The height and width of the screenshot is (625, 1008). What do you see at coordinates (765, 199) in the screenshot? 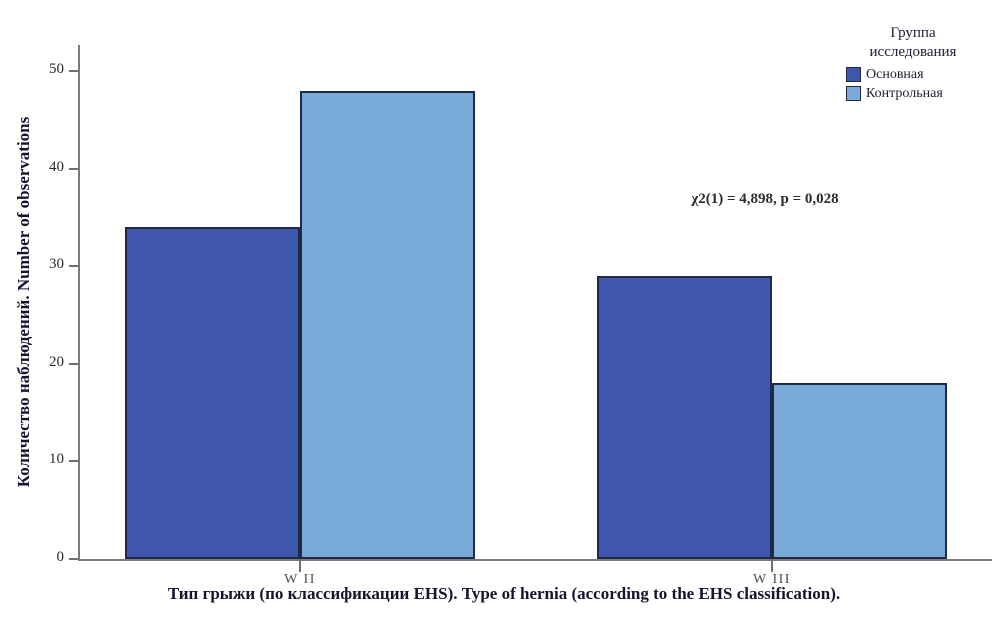
I see `chi-square-annotation: χ2(1) = 4,898, p = 0,028` at bounding box center [765, 199].